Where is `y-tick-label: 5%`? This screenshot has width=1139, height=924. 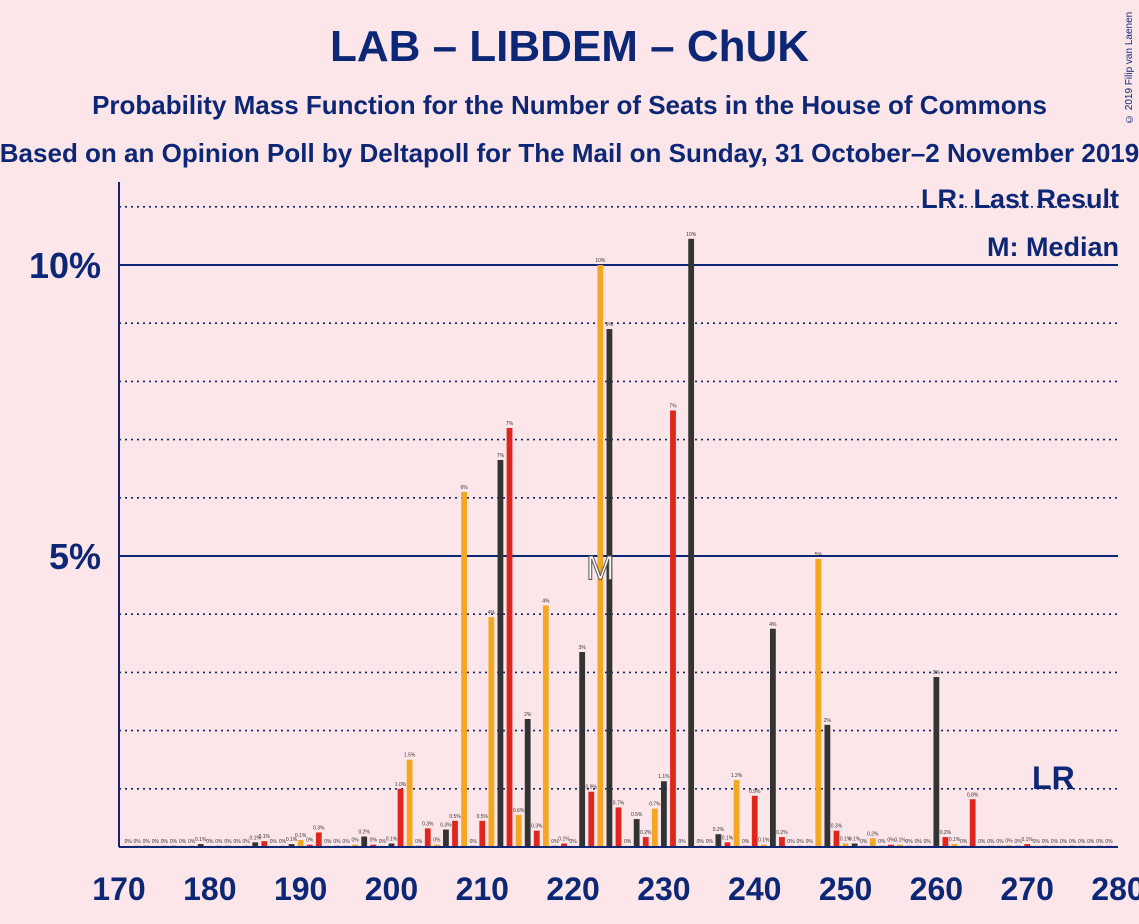 y-tick-label: 5% is located at coordinates (75, 556).